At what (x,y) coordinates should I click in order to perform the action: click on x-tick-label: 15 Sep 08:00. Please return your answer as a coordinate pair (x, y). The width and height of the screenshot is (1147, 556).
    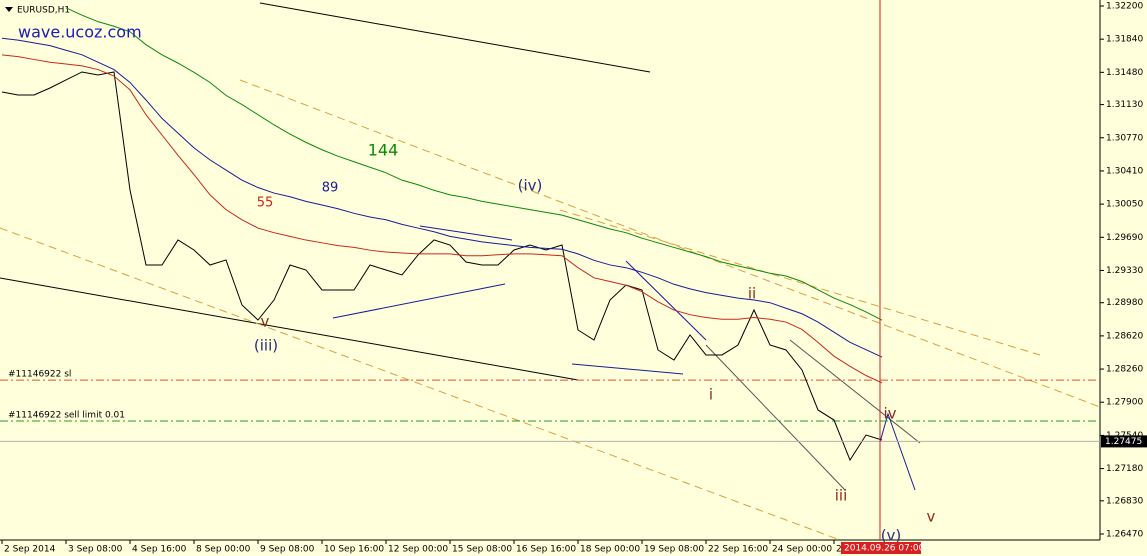
    Looking at the image, I should click on (482, 550).